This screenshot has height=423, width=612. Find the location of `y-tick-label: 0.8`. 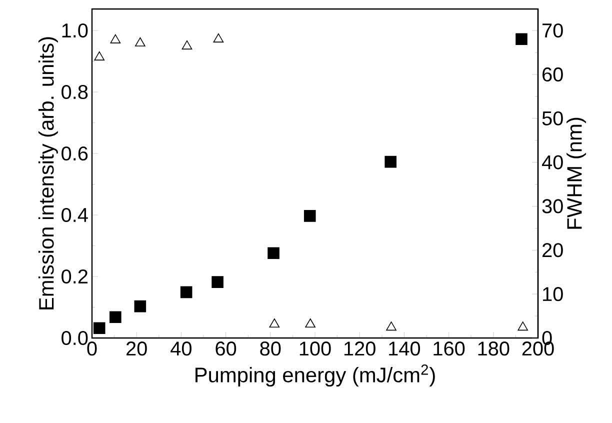

y-tick-label: 0.8 is located at coordinates (75, 92).